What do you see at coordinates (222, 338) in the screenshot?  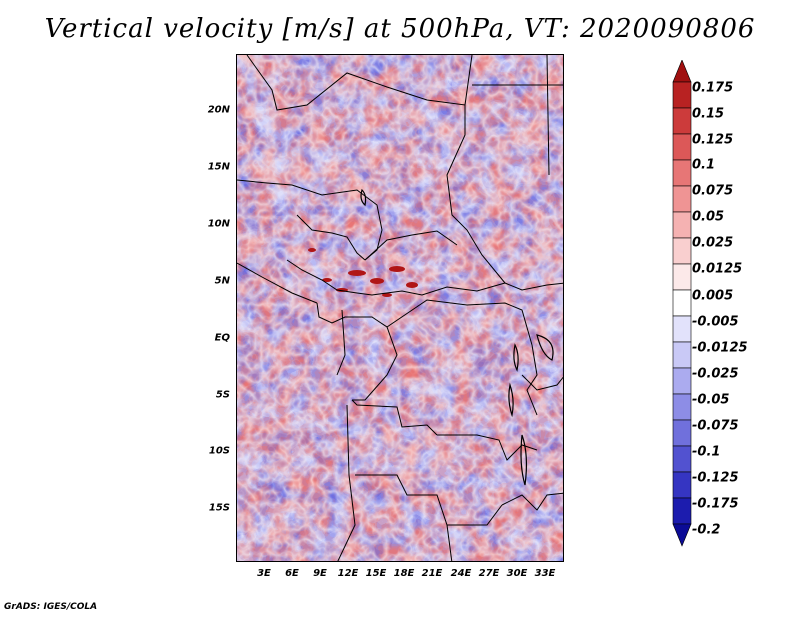 I see `lat-label-eq: EQ` at bounding box center [222, 338].